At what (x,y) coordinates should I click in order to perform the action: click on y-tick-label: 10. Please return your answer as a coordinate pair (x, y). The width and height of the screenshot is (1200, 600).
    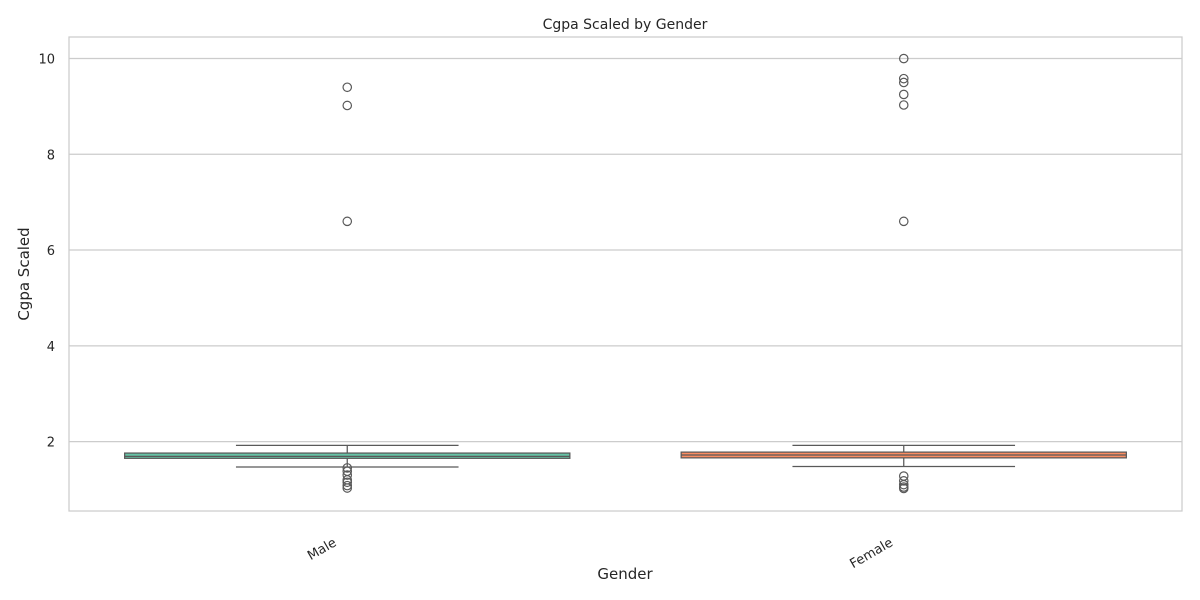
    Looking at the image, I should click on (46, 60).